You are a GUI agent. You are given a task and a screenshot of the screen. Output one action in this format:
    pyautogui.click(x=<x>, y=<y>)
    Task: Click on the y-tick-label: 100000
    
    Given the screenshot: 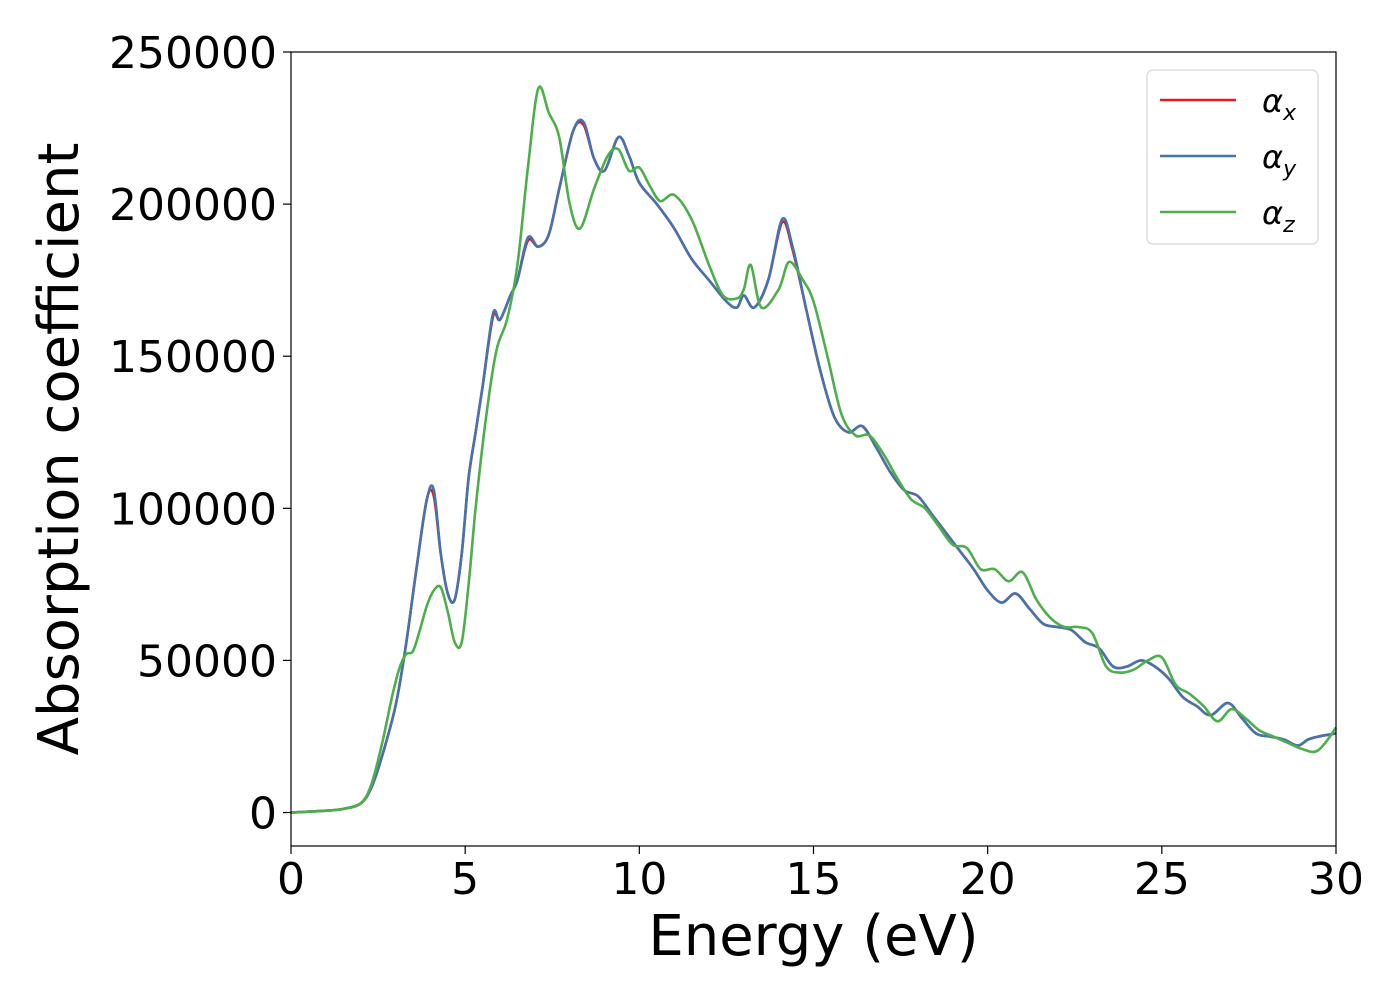 What is the action you would take?
    pyautogui.click(x=193, y=509)
    